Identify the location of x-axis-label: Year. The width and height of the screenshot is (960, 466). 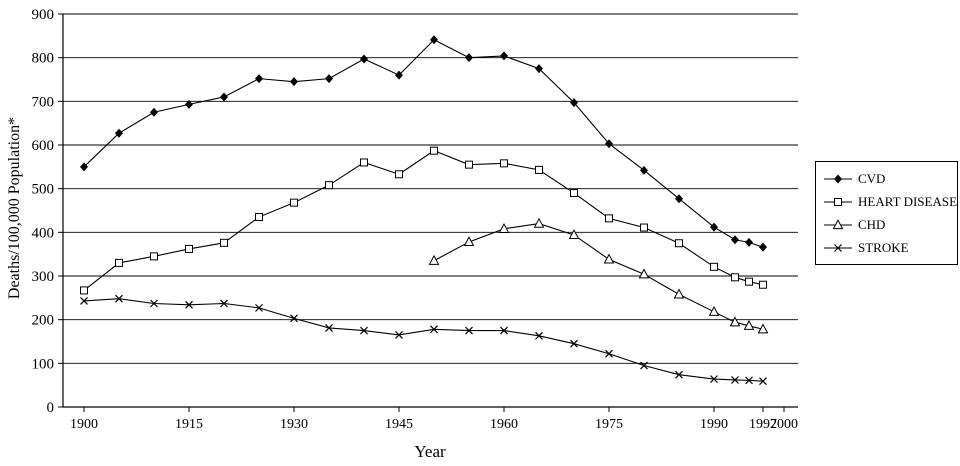
(430, 451).